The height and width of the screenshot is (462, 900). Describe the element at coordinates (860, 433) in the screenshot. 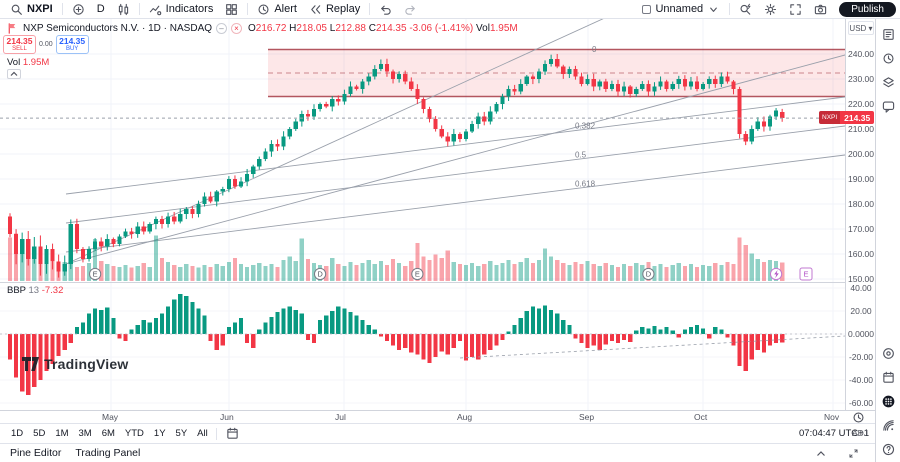

I see `adj-button: ADJ` at that location.